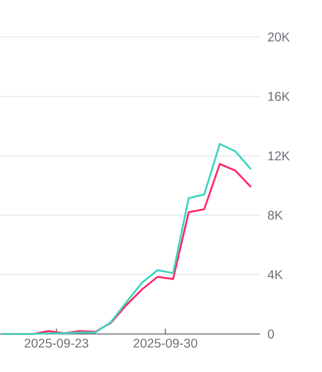 This screenshot has width=322, height=372. I want to click on y-tick-label: 8K, so click(275, 215).